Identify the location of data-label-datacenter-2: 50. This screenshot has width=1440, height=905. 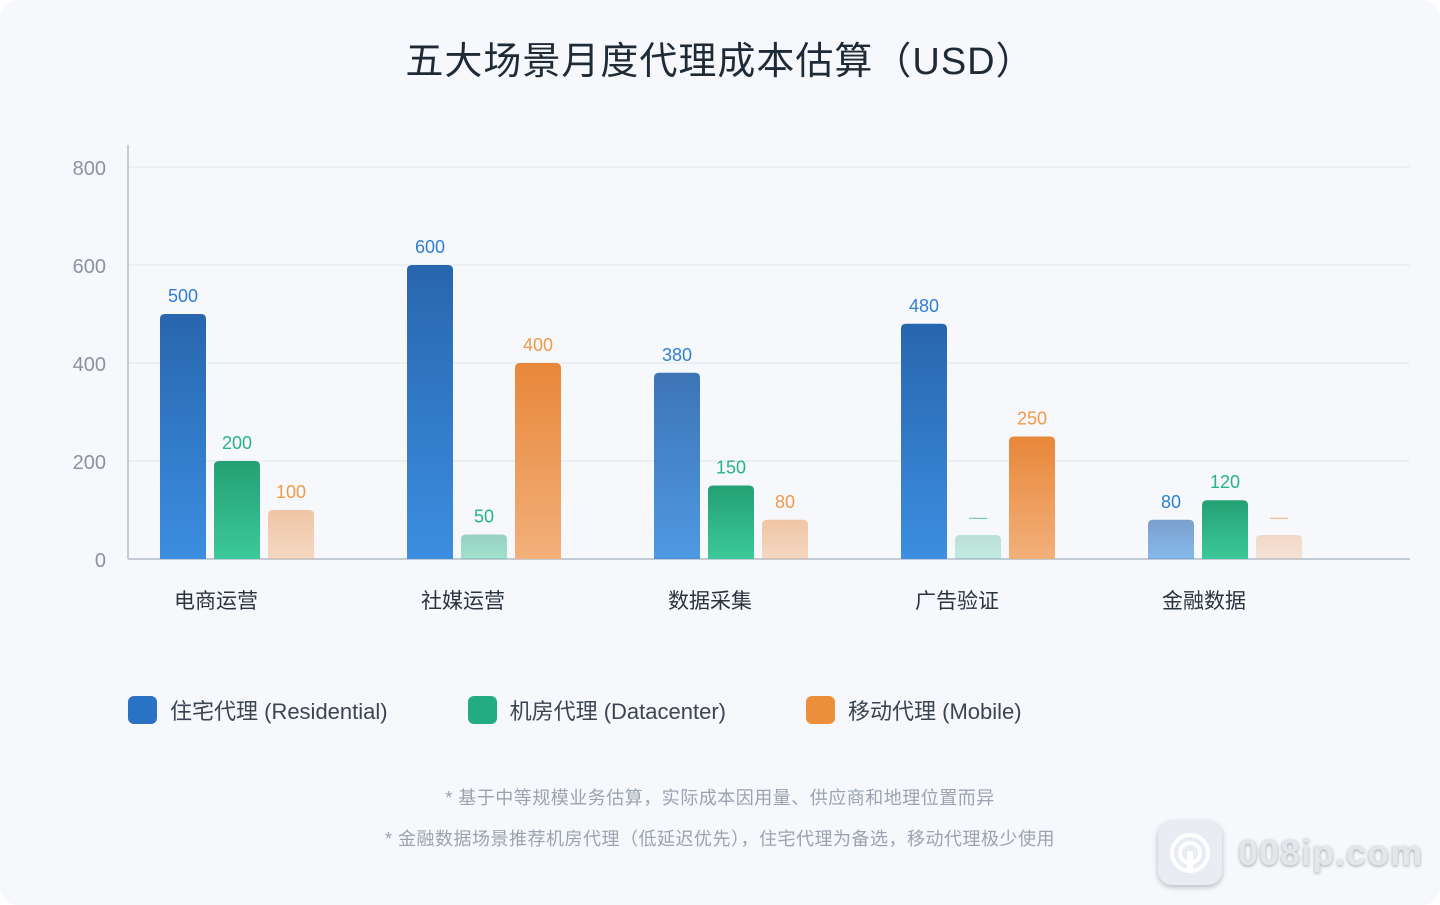
(484, 517).